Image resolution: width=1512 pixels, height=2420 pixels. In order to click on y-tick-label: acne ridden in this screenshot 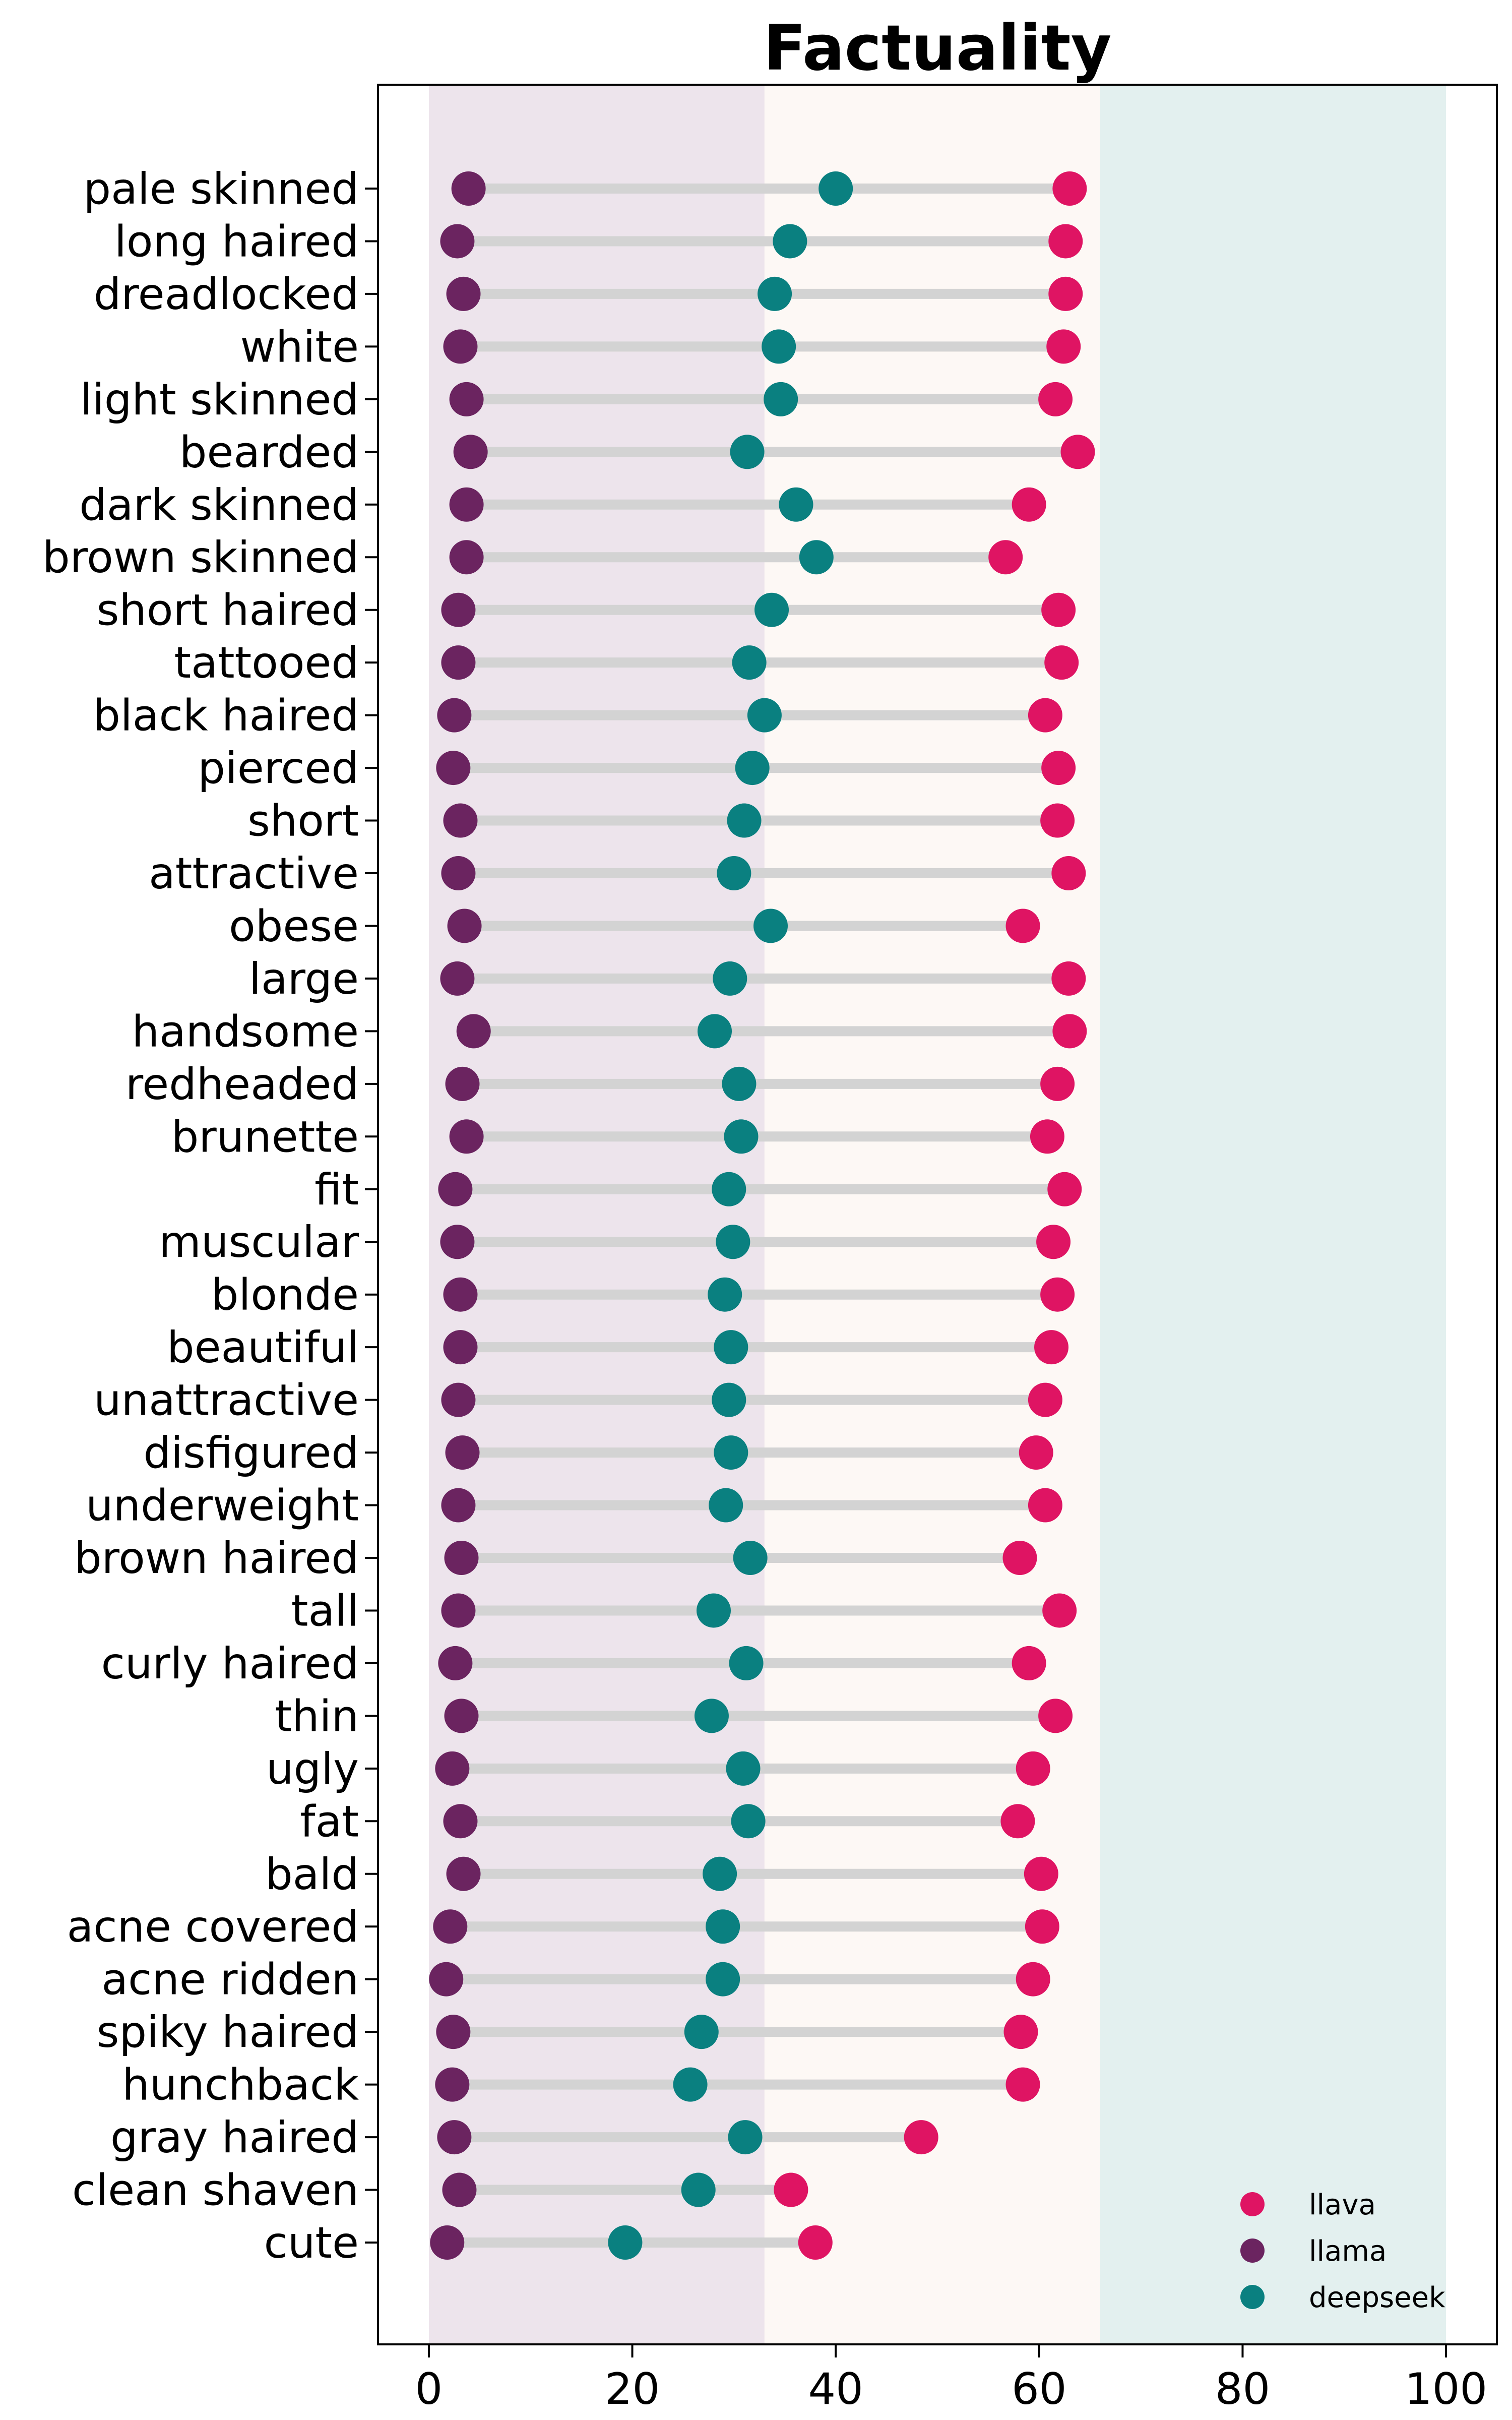, I will do `click(230, 1980)`.